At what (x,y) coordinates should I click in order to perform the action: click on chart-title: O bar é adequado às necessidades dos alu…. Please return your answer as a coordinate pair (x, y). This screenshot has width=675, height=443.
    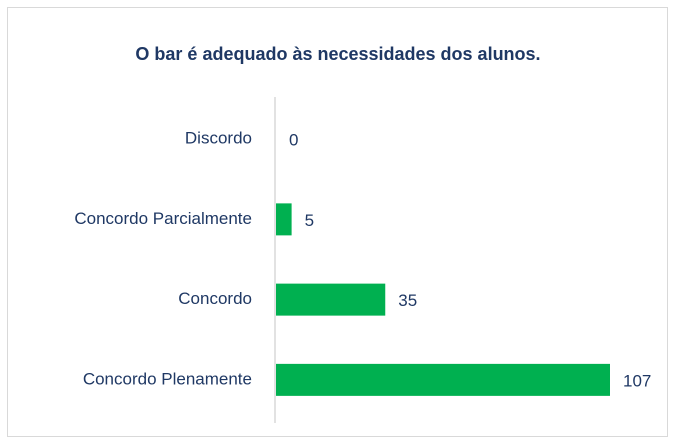
    Looking at the image, I should click on (337, 54).